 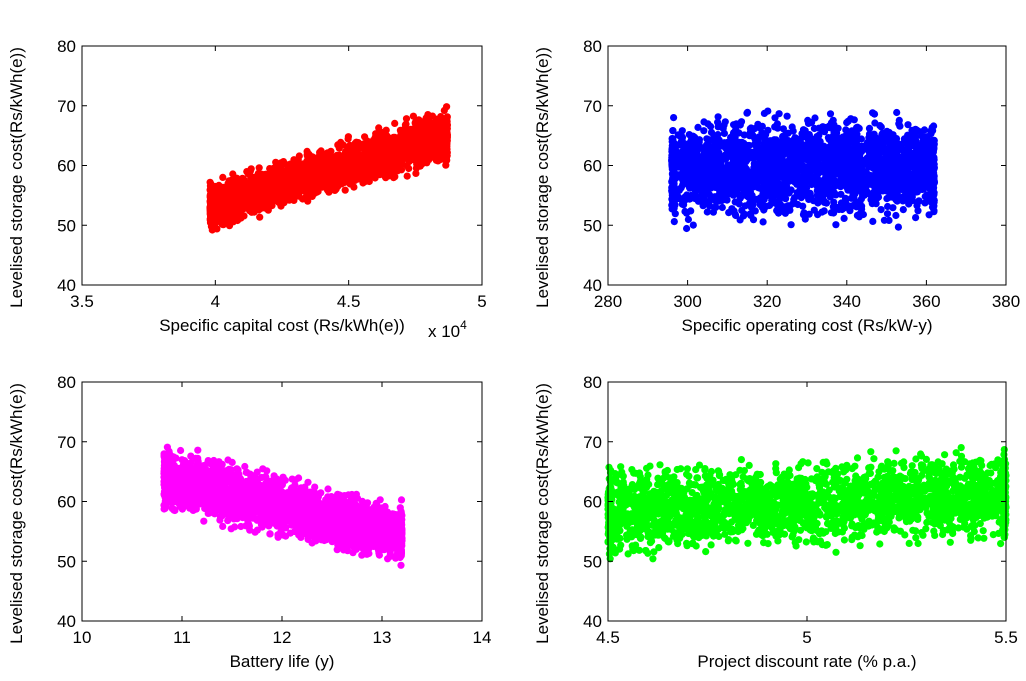 I want to click on x-tick-label: 5, so click(x=481, y=301).